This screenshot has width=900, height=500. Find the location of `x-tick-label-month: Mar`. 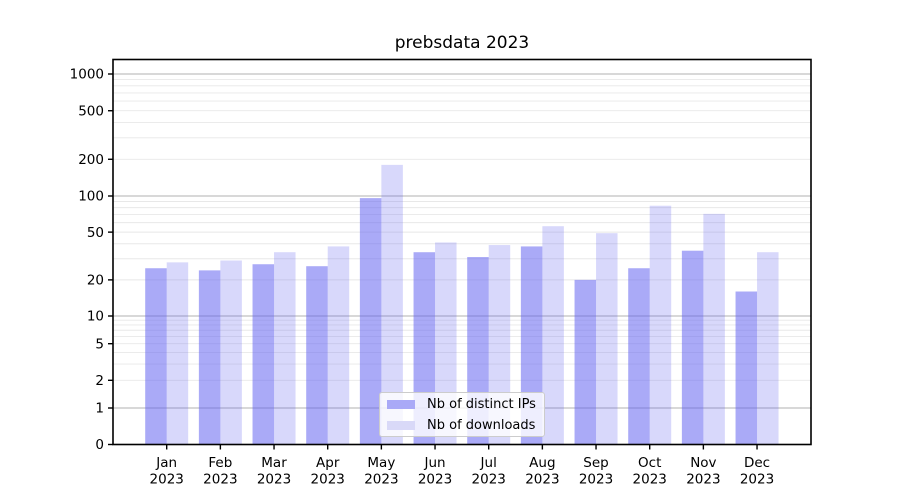

x-tick-label-month: Mar is located at coordinates (274, 463).